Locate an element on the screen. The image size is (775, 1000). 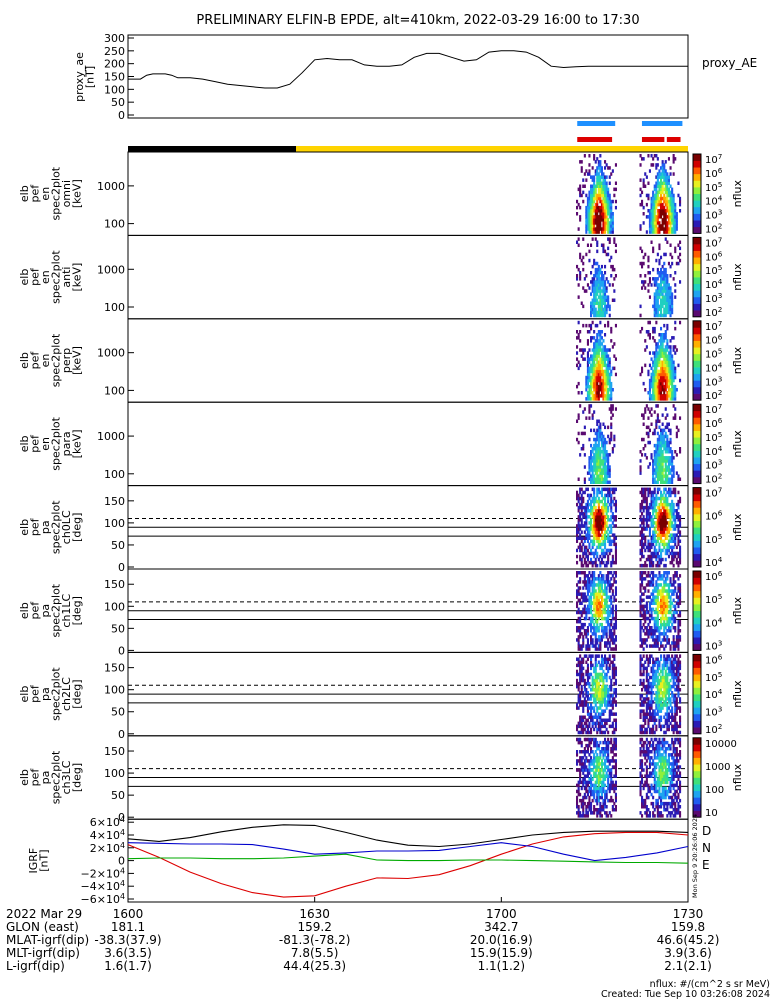
en_perp-colorbar-label: 103 is located at coordinates (713, 381).